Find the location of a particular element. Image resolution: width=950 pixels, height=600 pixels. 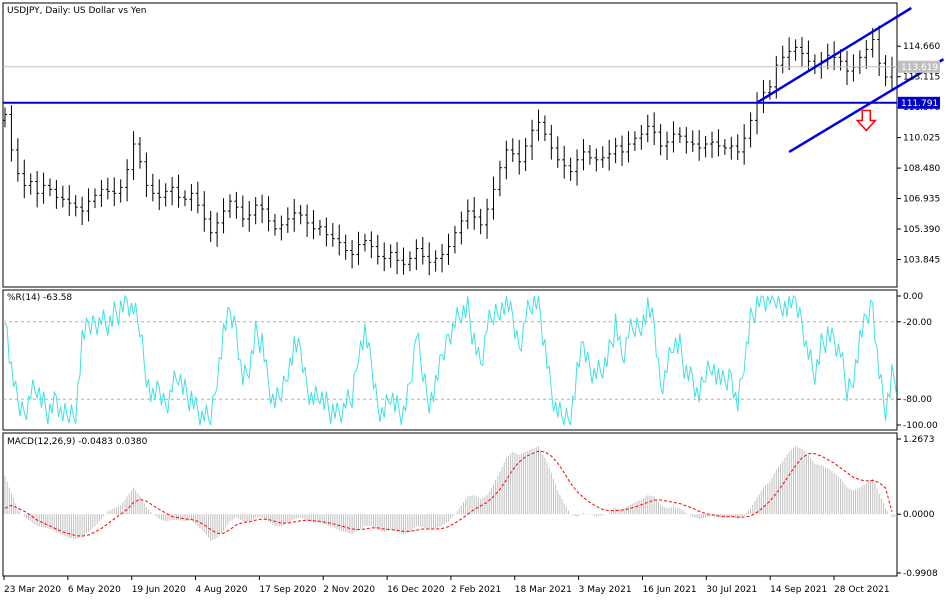

williams-r-tick-label: -100.00 is located at coordinates (920, 426).